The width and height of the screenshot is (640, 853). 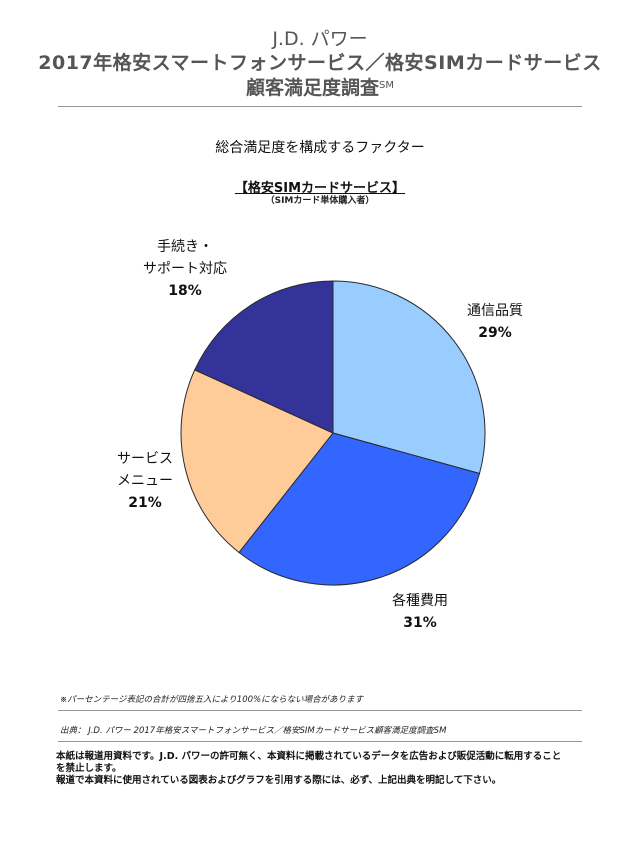 I want to click on disclaimer-line-2: を禁止します。, so click(x=89, y=768).